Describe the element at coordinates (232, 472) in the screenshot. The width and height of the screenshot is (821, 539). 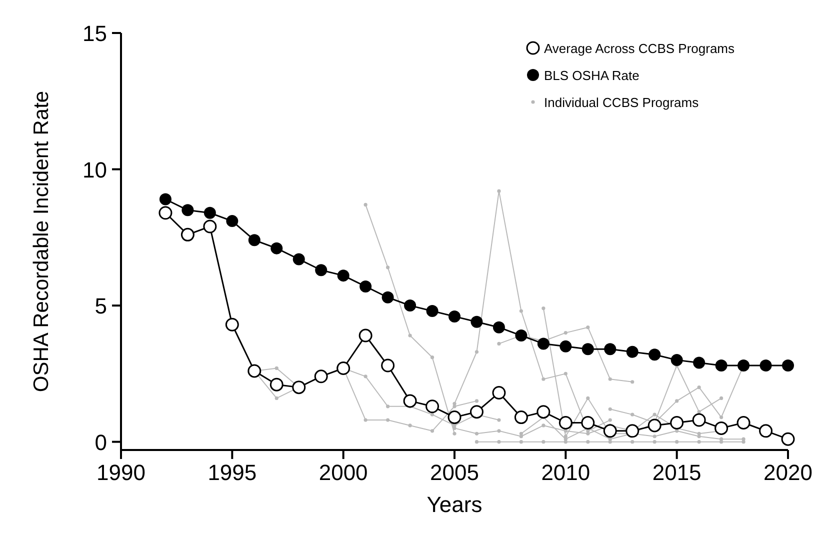
I see `x-tick-label: 1995` at that location.